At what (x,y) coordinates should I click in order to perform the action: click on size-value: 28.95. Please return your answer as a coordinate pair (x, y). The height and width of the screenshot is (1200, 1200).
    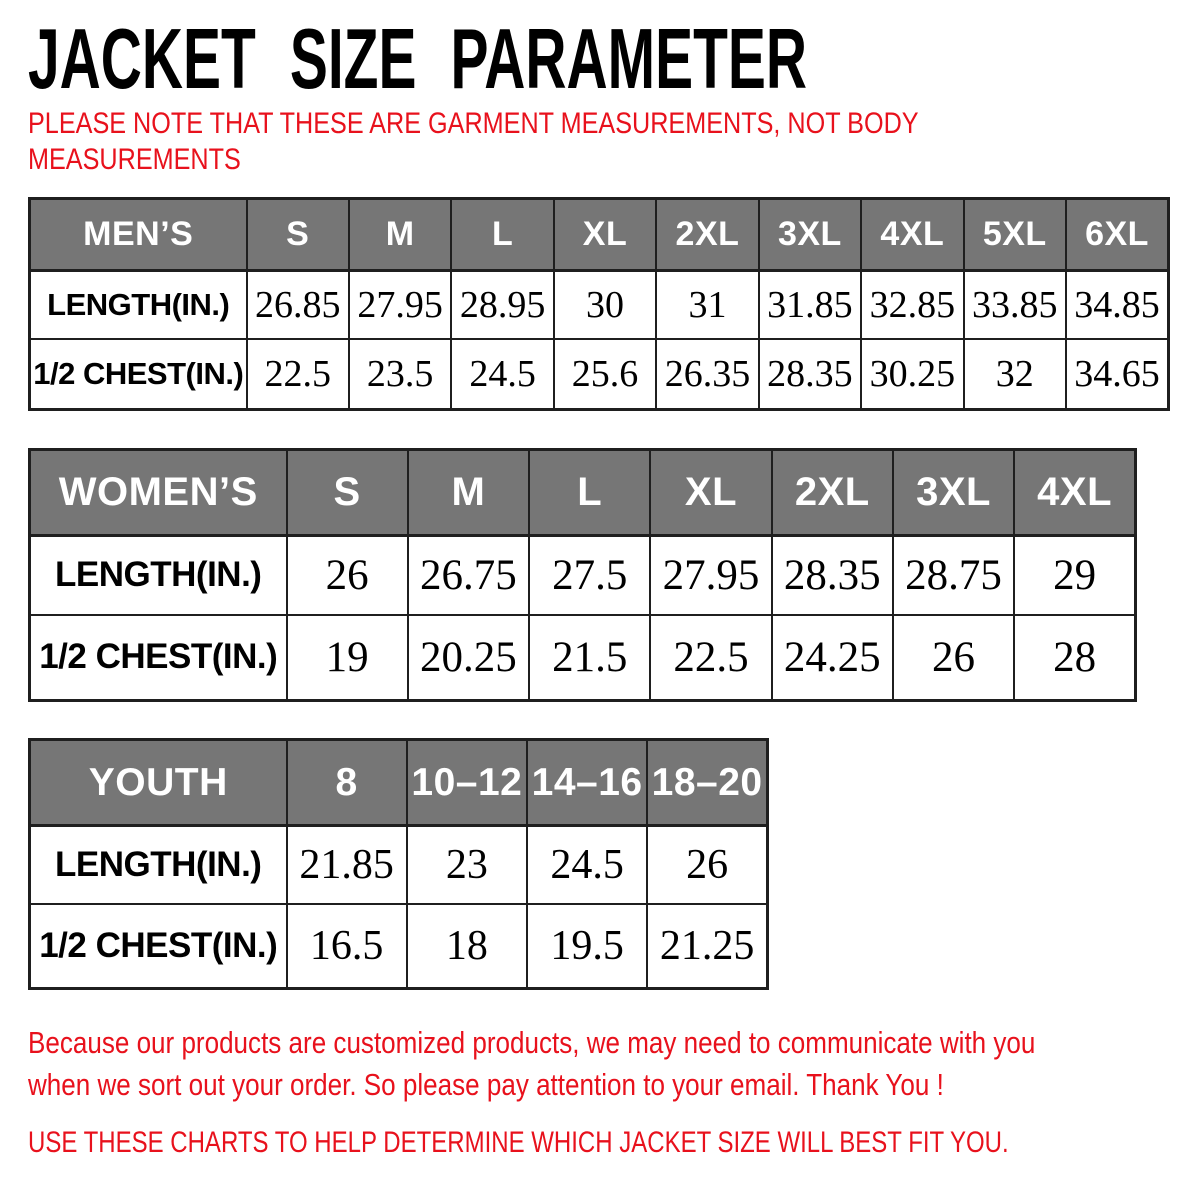
    Looking at the image, I should click on (502, 304).